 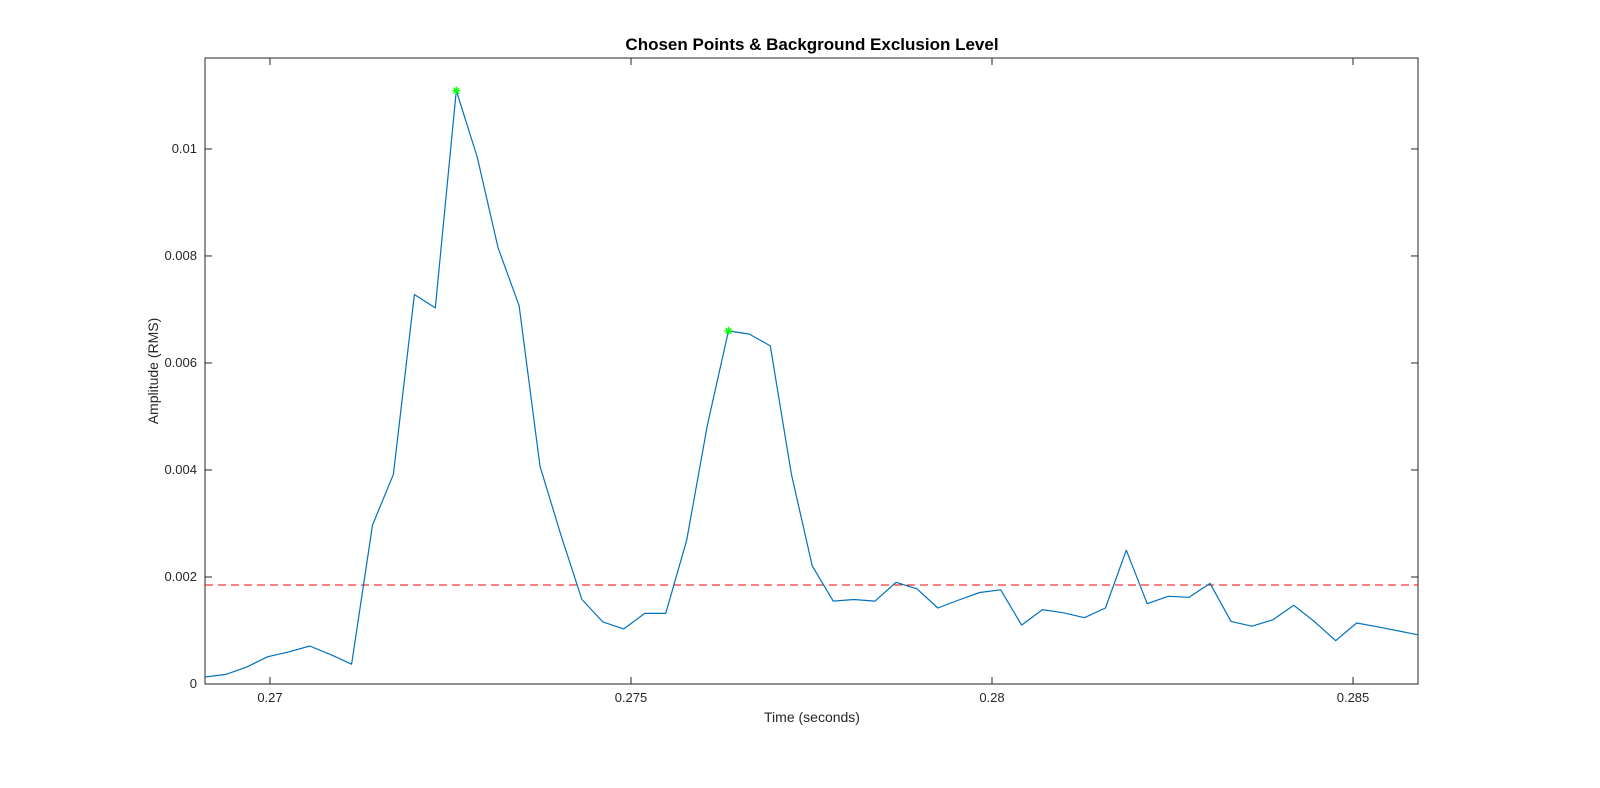 I want to click on y-tick-label: 0.002, so click(x=180, y=576).